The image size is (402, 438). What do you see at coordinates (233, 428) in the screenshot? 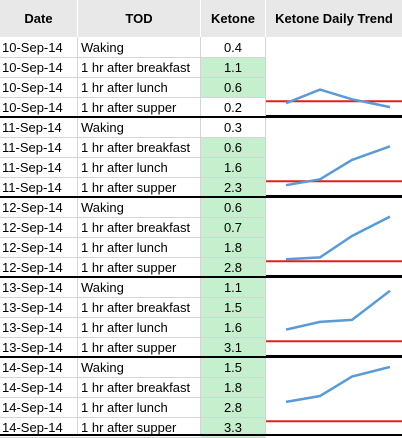
I see `ketone-cell: 3.3` at bounding box center [233, 428].